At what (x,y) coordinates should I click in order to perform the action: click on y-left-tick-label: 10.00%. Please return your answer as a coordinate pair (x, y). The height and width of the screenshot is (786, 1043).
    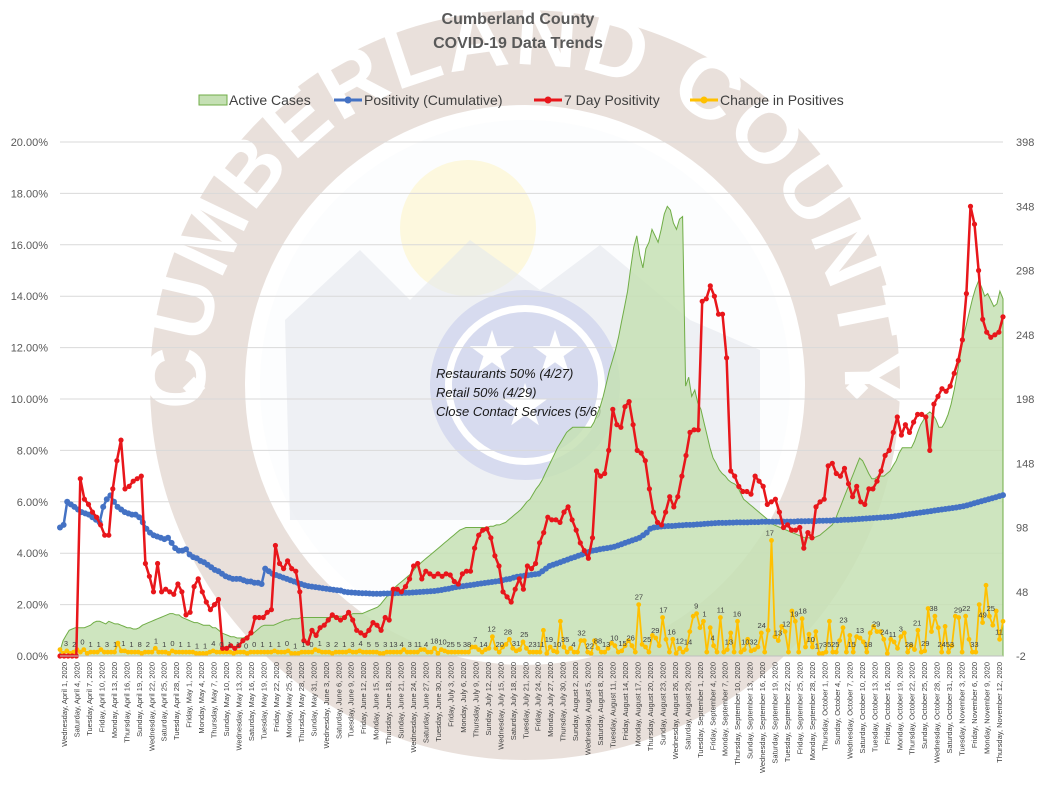
    Looking at the image, I should click on (30, 400).